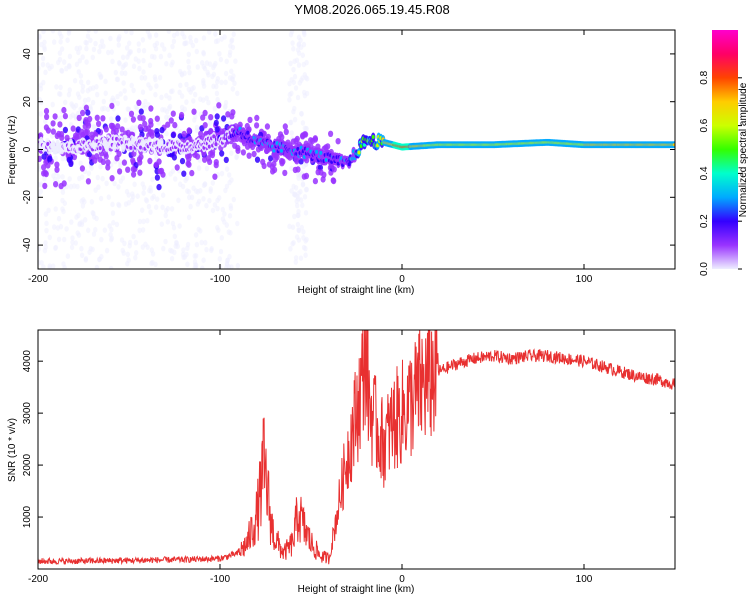 This screenshot has width=750, height=600. I want to click on snr-x-tick-label: 0, so click(402, 579).